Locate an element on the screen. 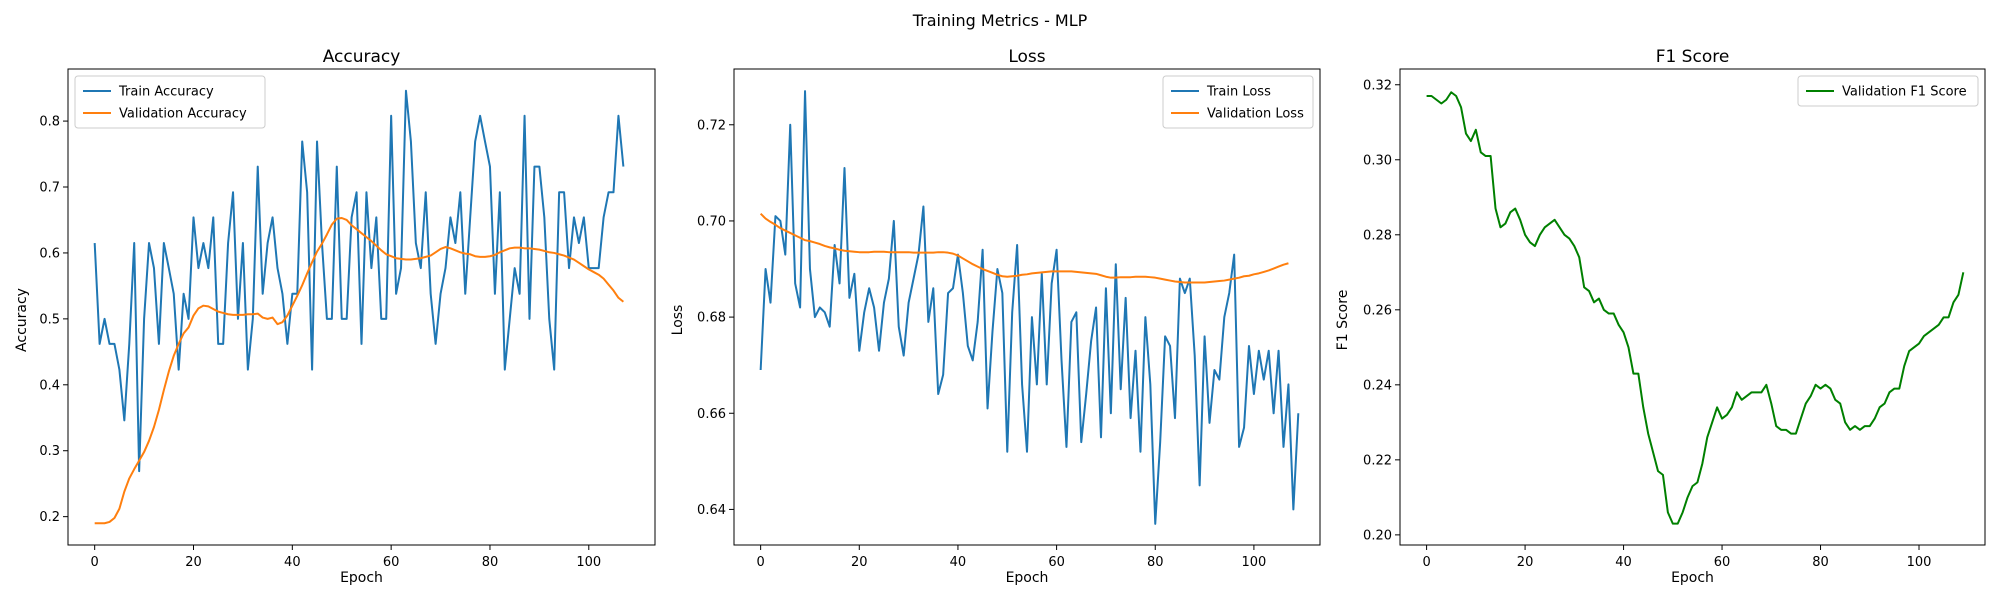 This screenshot has width=2000, height=600. accuracy-y-tick-label: 0.3 is located at coordinates (49, 451).